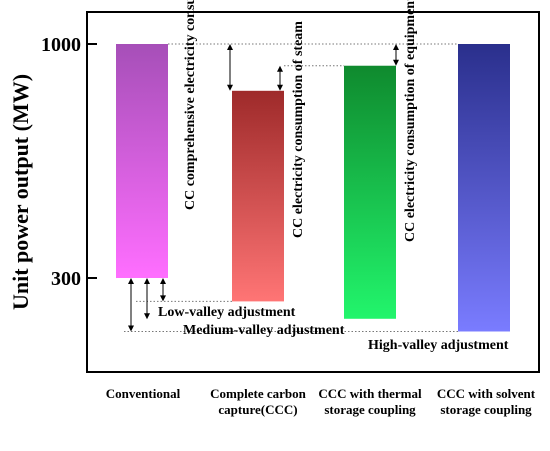 The image size is (550, 451). Describe the element at coordinates (147, 299) in the screenshot. I see `arrow-medium-valley` at that location.